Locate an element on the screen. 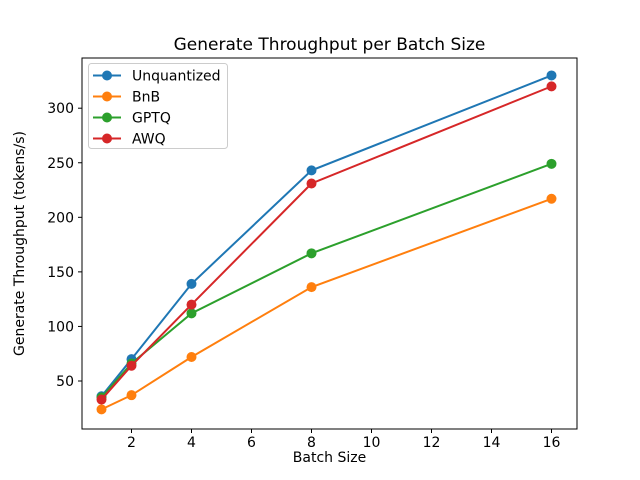 Image resolution: width=640 pixels, height=480 pixels. legend-label: GPTQ is located at coordinates (151, 119).